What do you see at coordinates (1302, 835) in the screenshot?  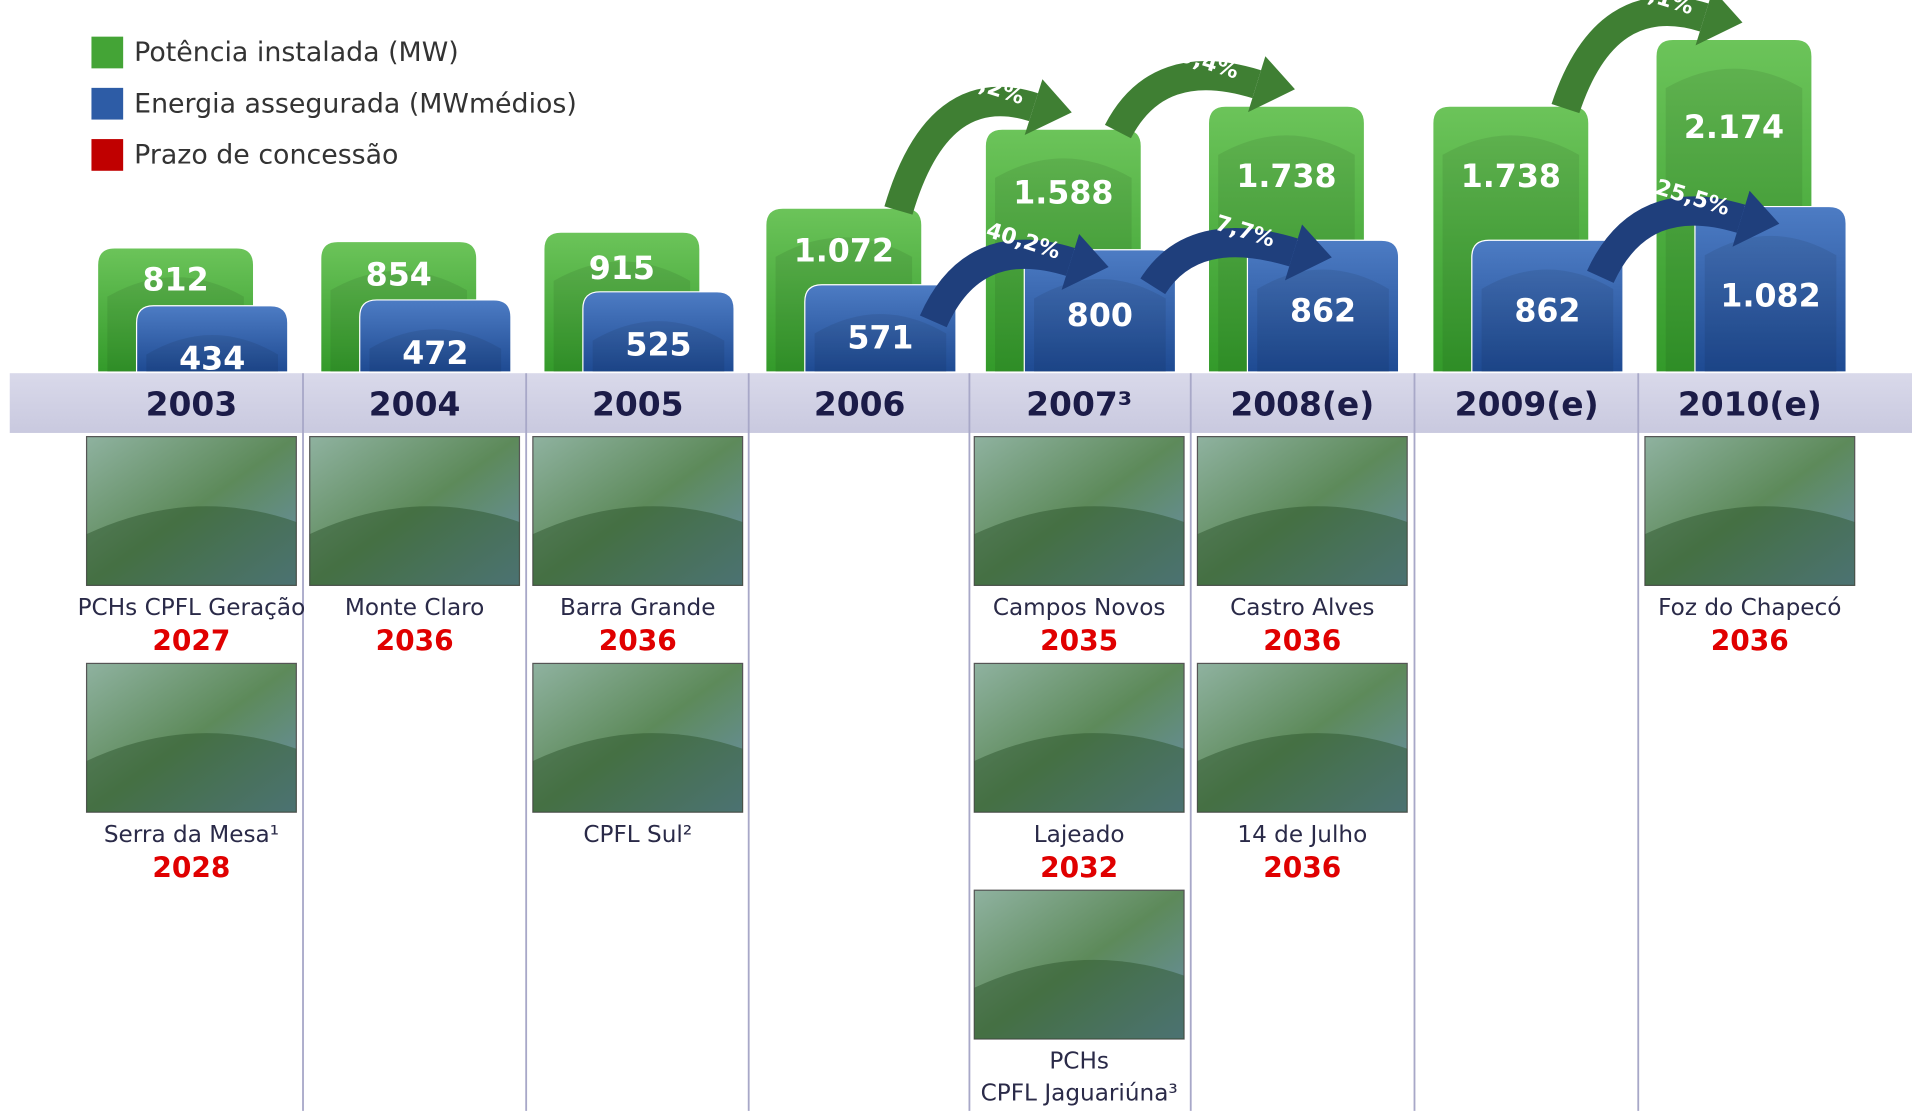 I see `plant-name: 14 de Julho` at bounding box center [1302, 835].